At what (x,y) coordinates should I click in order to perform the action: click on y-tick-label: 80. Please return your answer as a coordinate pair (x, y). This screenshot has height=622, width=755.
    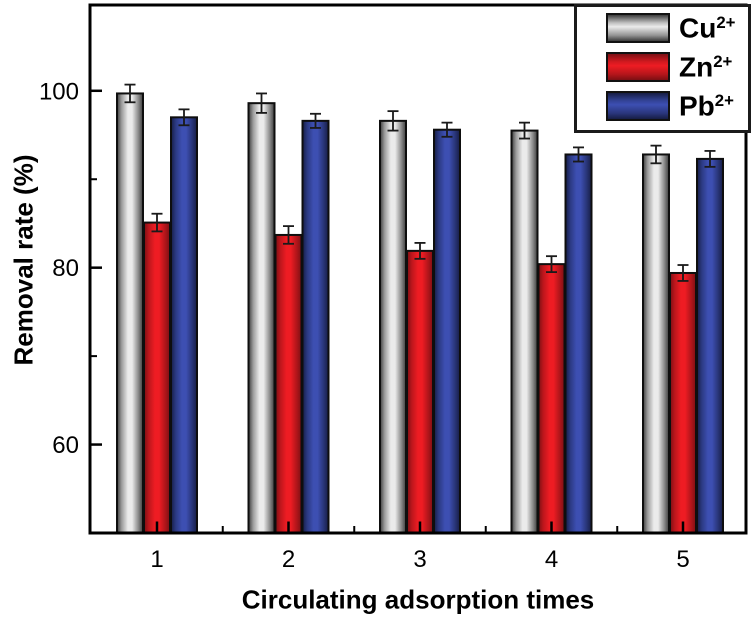
    Looking at the image, I should click on (65, 268).